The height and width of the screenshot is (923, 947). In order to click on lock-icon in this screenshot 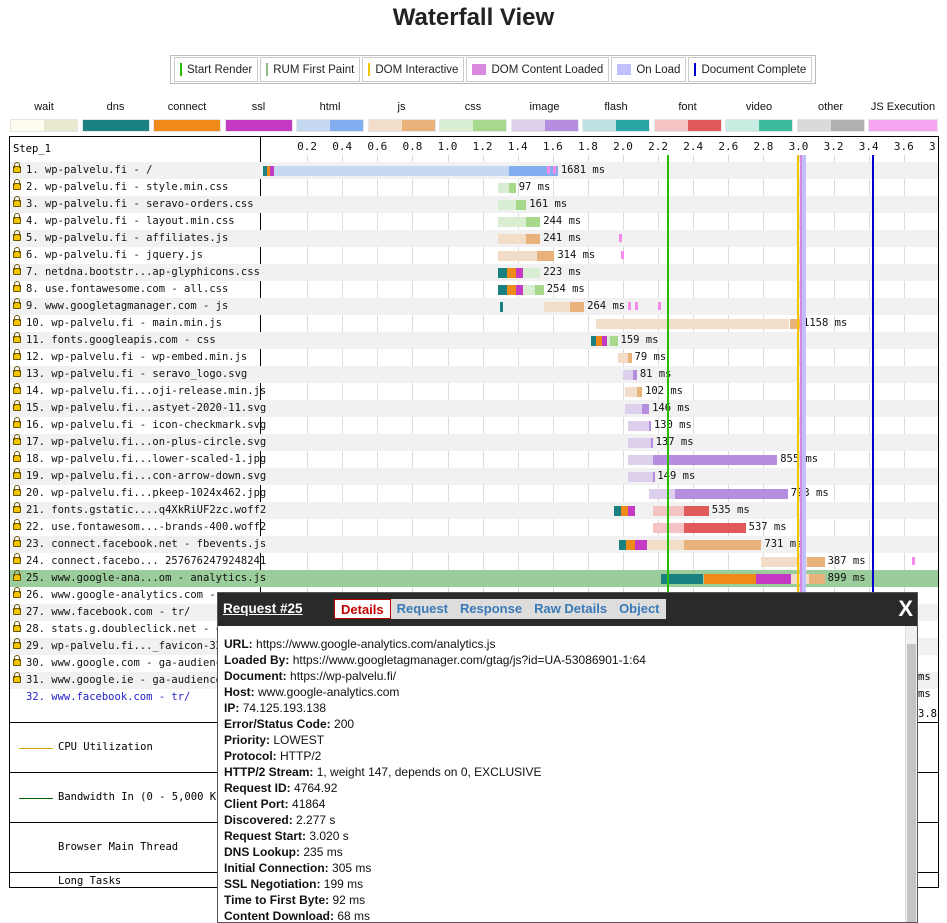, I will do `click(17, 490)`.